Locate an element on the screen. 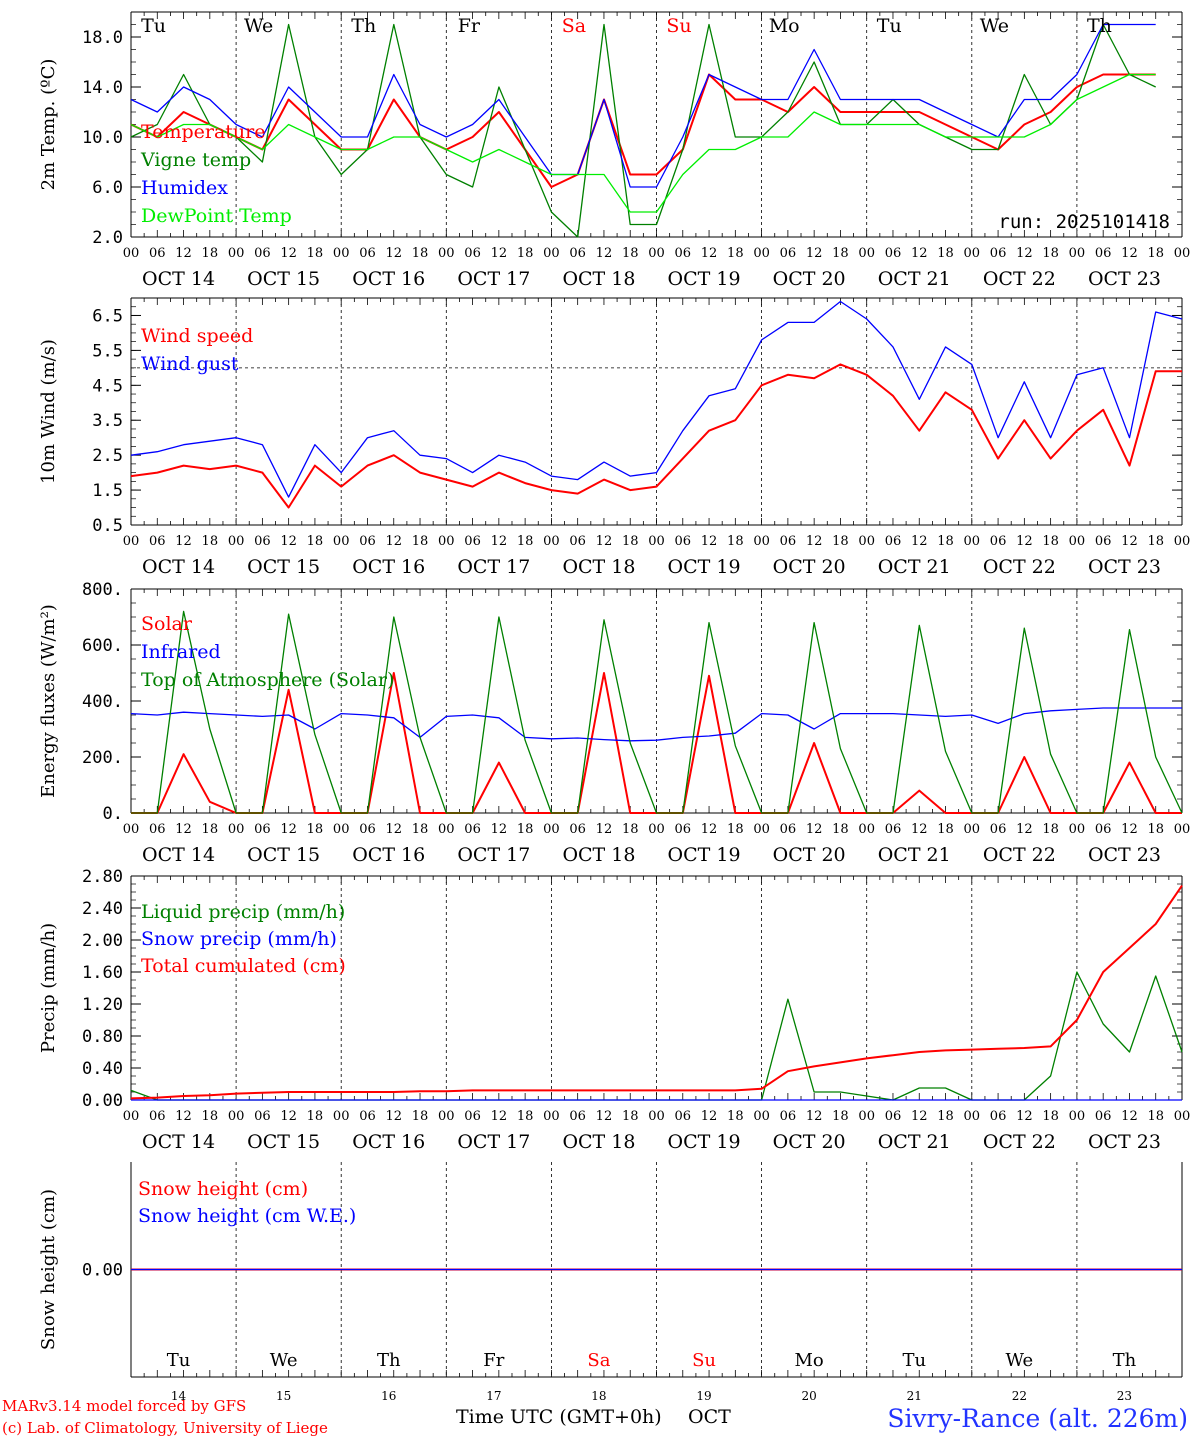 This screenshot has width=1194, height=1440. y-tick-label: 2.80 is located at coordinates (102, 877).